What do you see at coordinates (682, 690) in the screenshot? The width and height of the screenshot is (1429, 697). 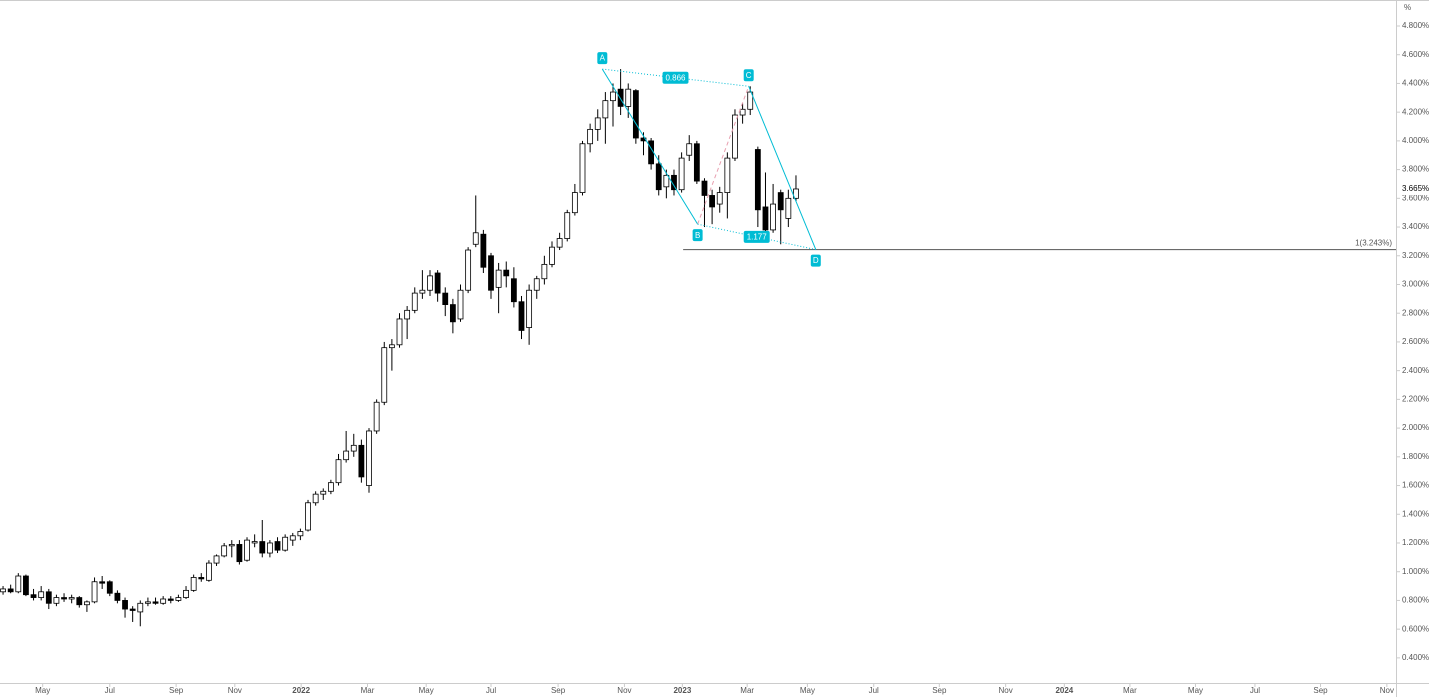 I see `x-tick-label: 2023` at bounding box center [682, 690].